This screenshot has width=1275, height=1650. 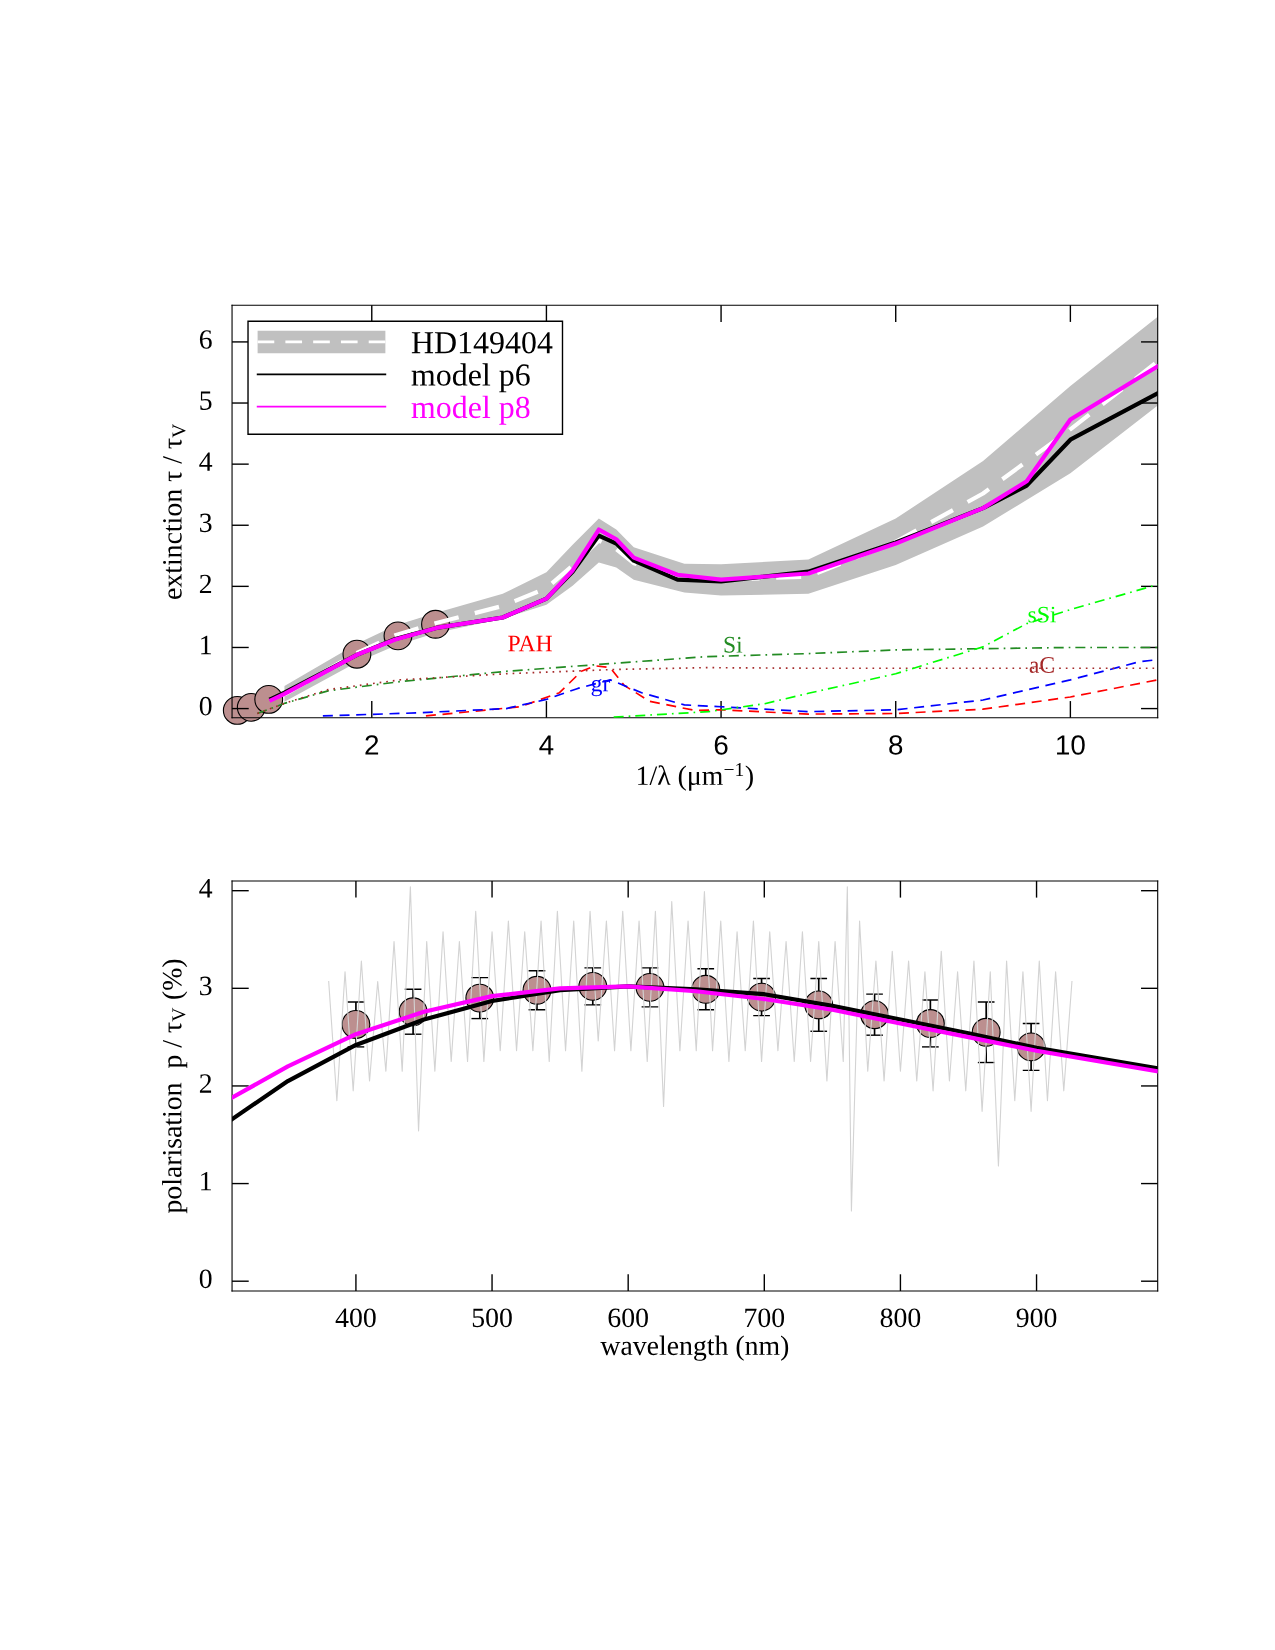 I want to click on series-label: gr, so click(x=601, y=688).